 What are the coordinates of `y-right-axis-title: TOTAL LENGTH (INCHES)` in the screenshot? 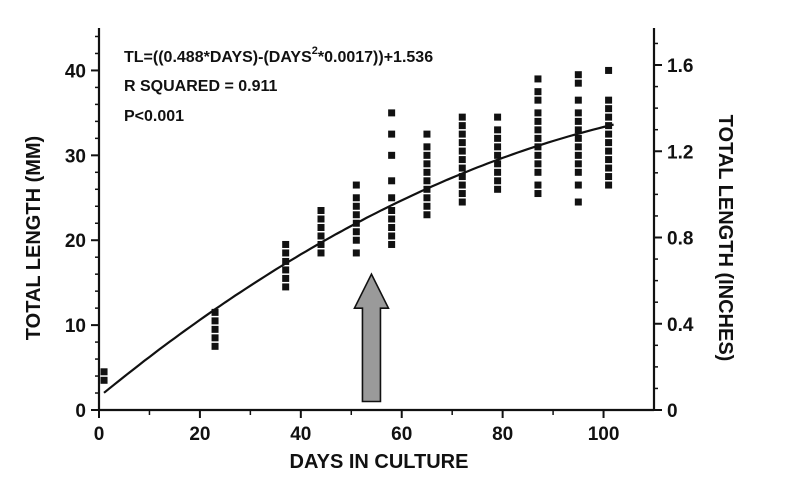 It's located at (725, 238).